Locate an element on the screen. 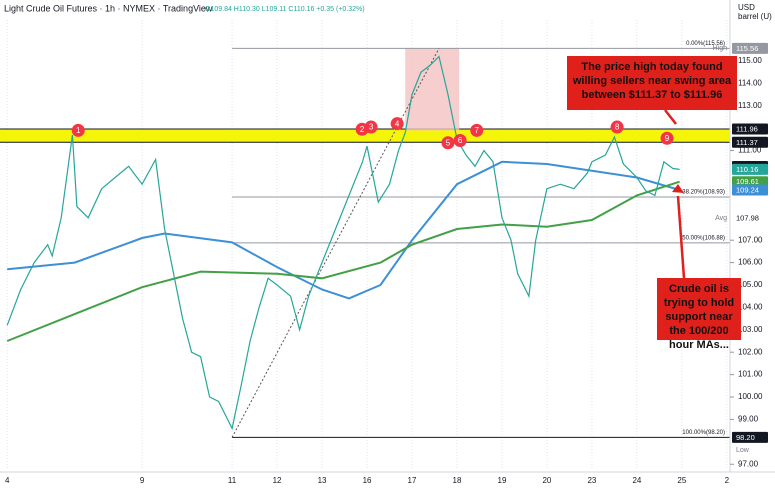 Image resolution: width=775 pixels, height=488 pixels. y-tick-label: 100.00 is located at coordinates (750, 396).